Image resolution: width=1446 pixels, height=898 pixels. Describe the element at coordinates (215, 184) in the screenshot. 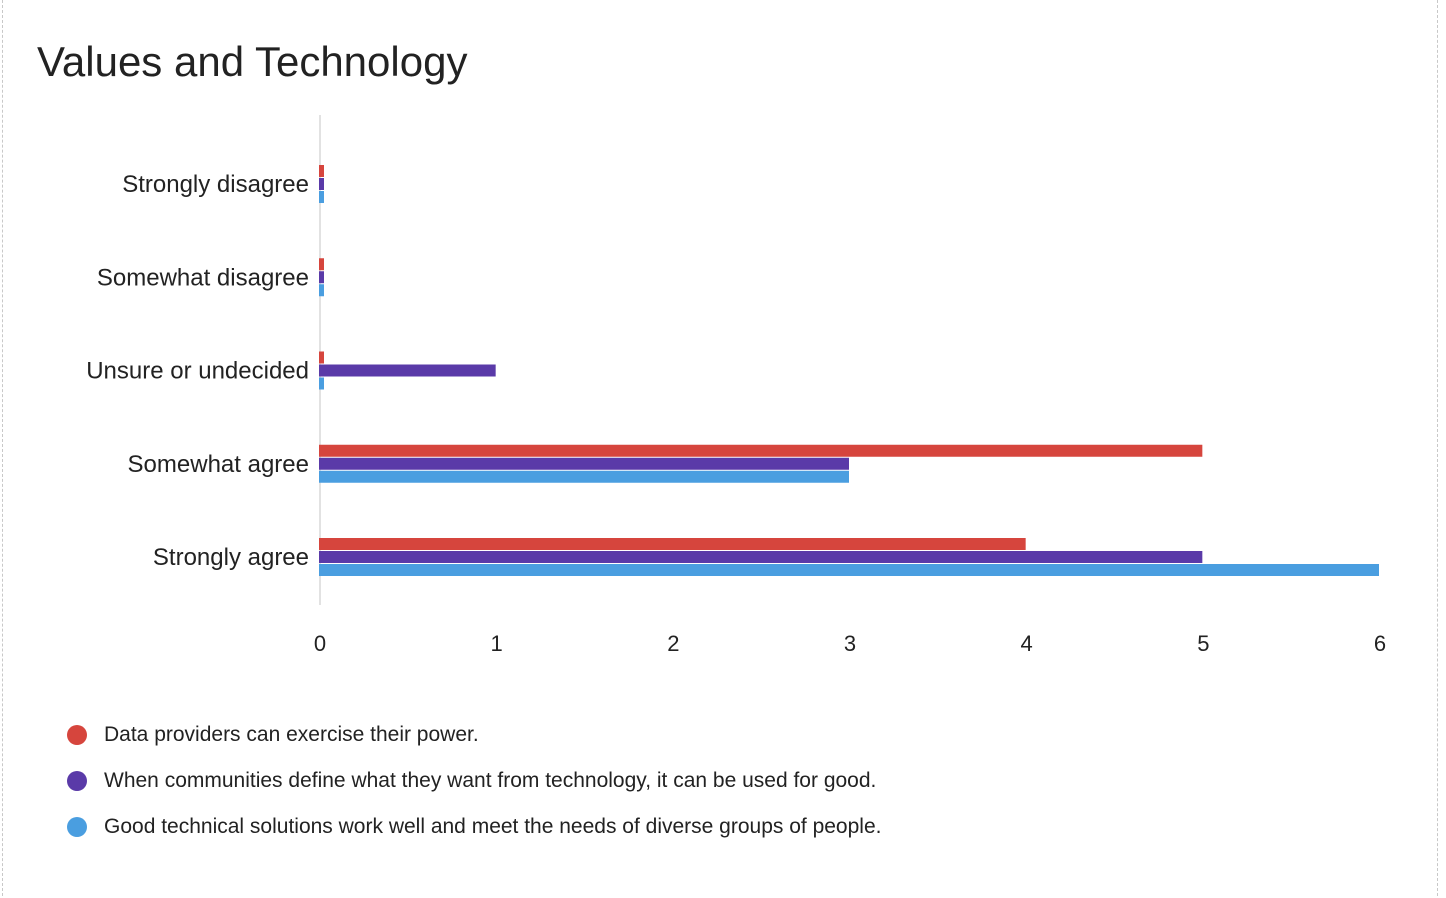

I see `category-label: Strongly disagree` at that location.